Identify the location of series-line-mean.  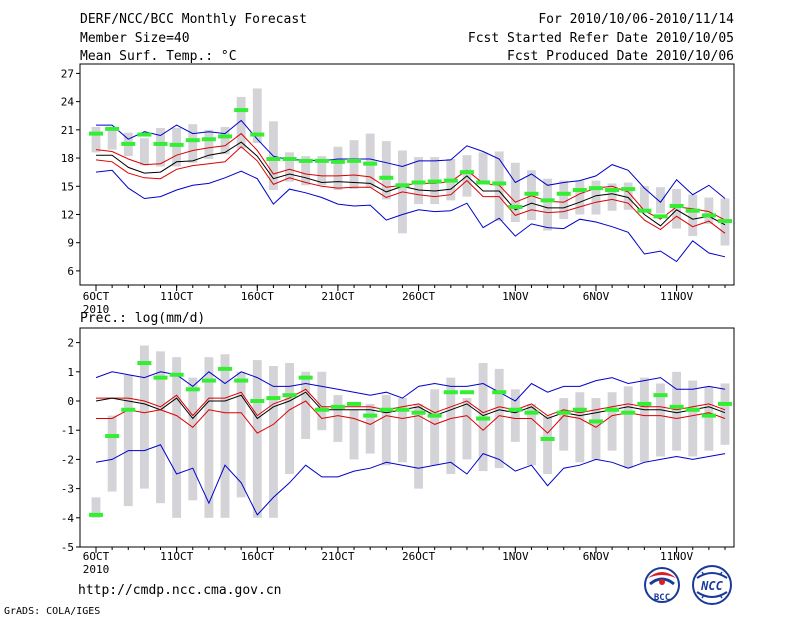
(411, 184).